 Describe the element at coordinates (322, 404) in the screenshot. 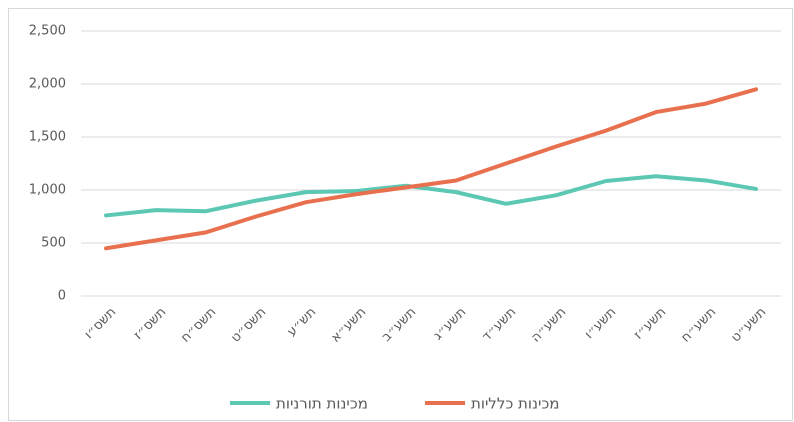

I see `legend-label: מכינות תורניות` at that location.